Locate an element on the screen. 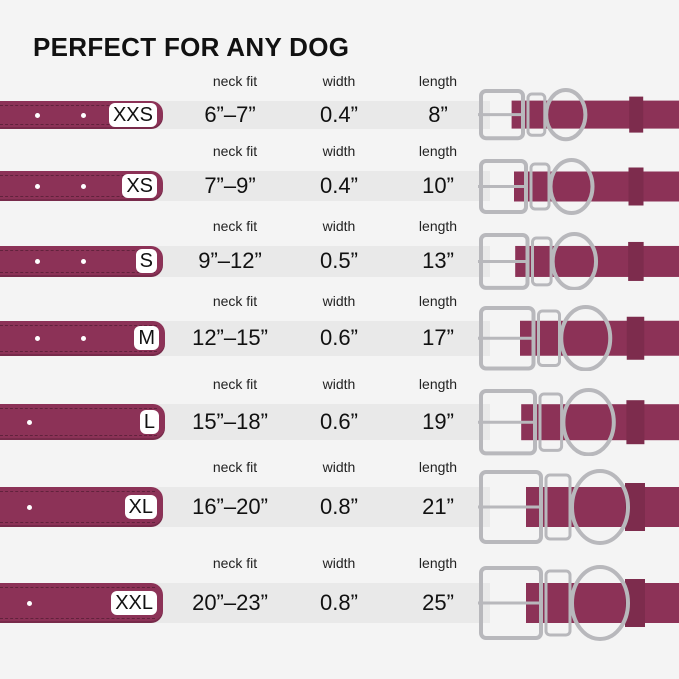 Image resolution: width=679 pixels, height=679 pixels. collar-strap: XXS is located at coordinates (81, 115).